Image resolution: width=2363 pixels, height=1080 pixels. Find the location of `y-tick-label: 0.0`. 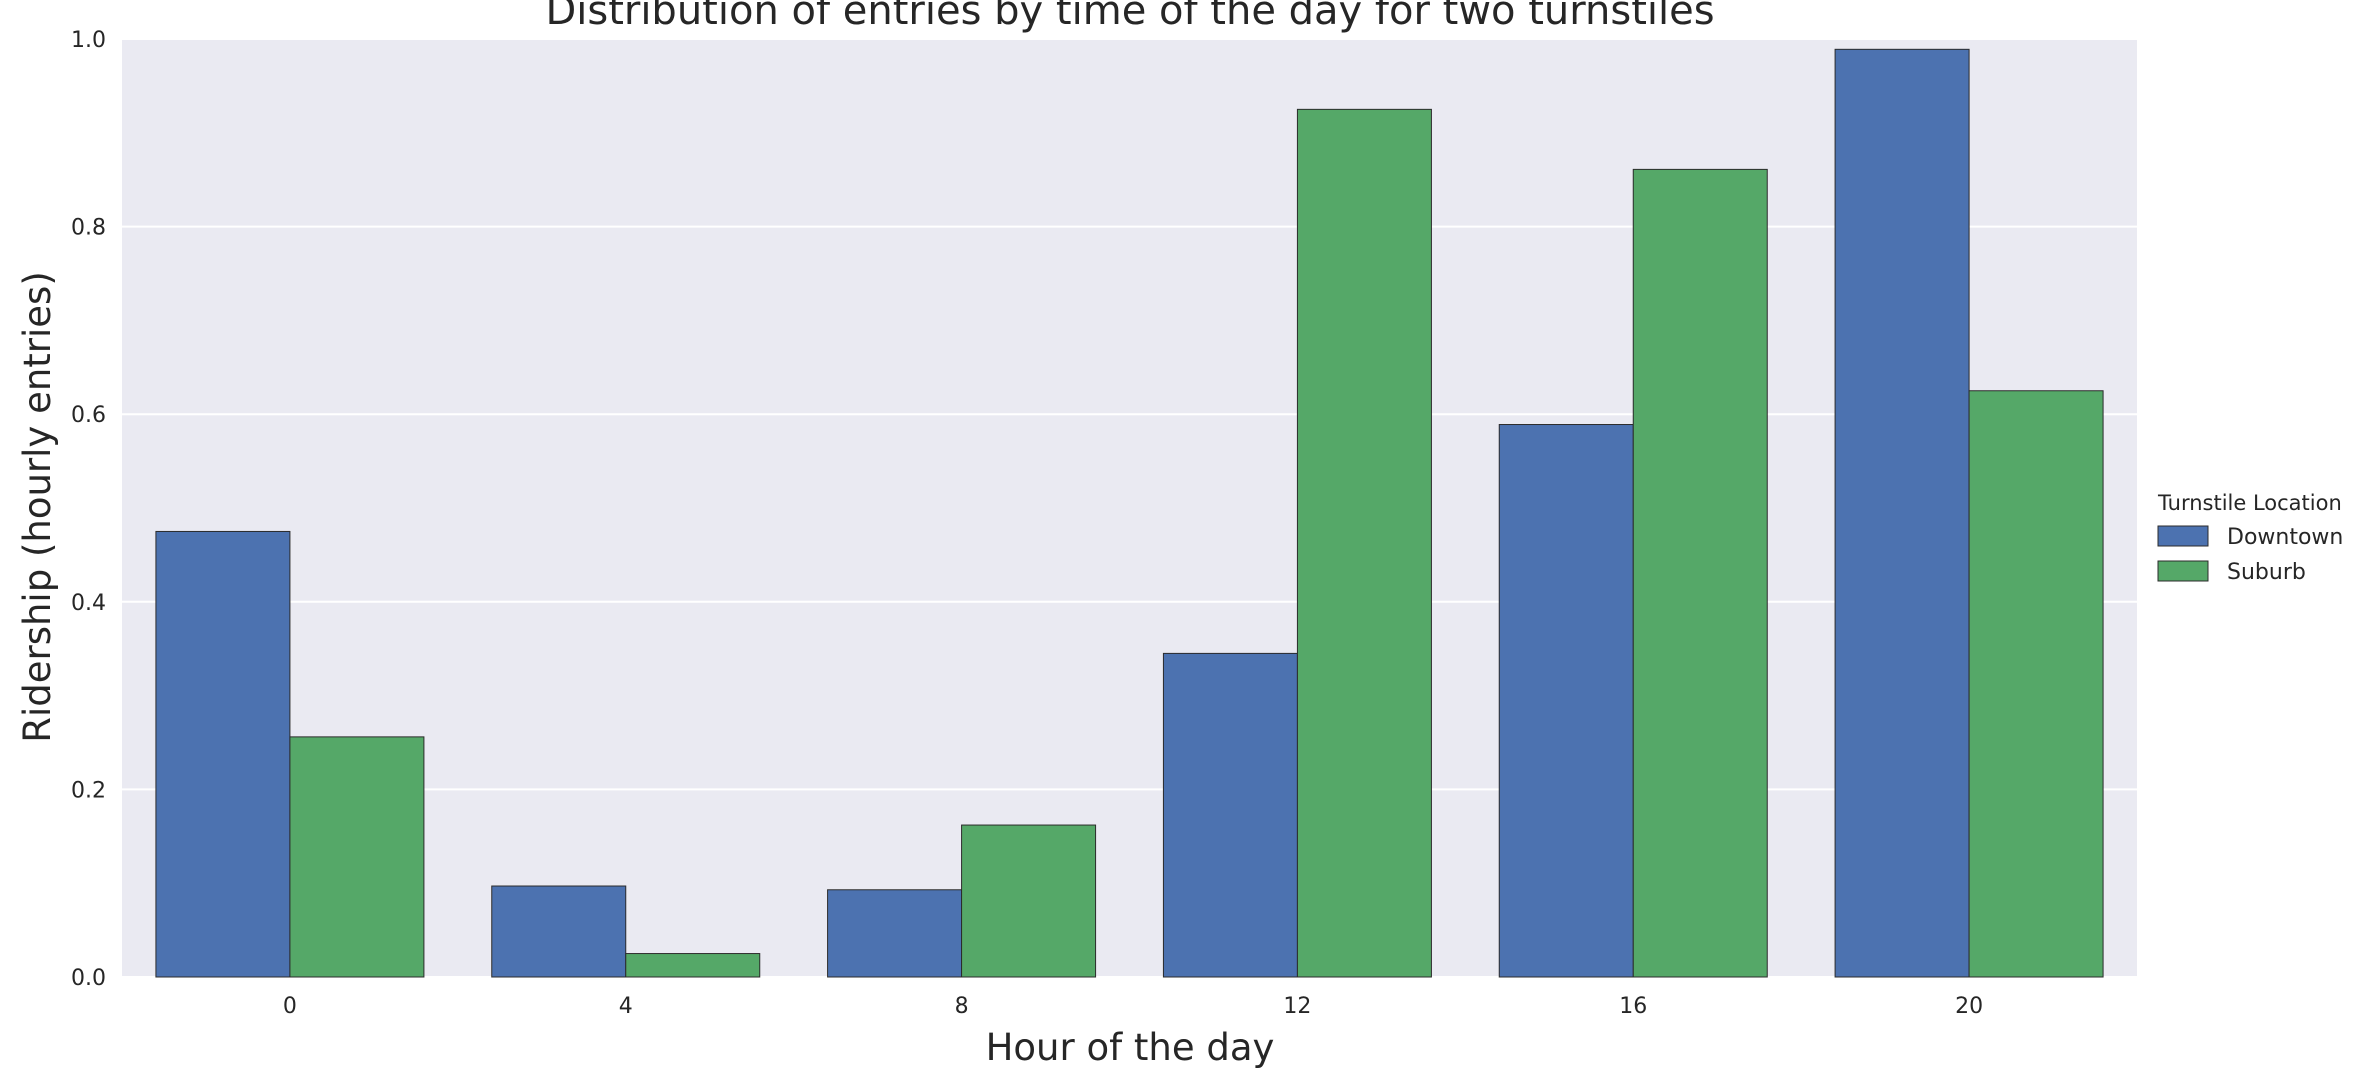

y-tick-label: 0.0 is located at coordinates (88, 978).